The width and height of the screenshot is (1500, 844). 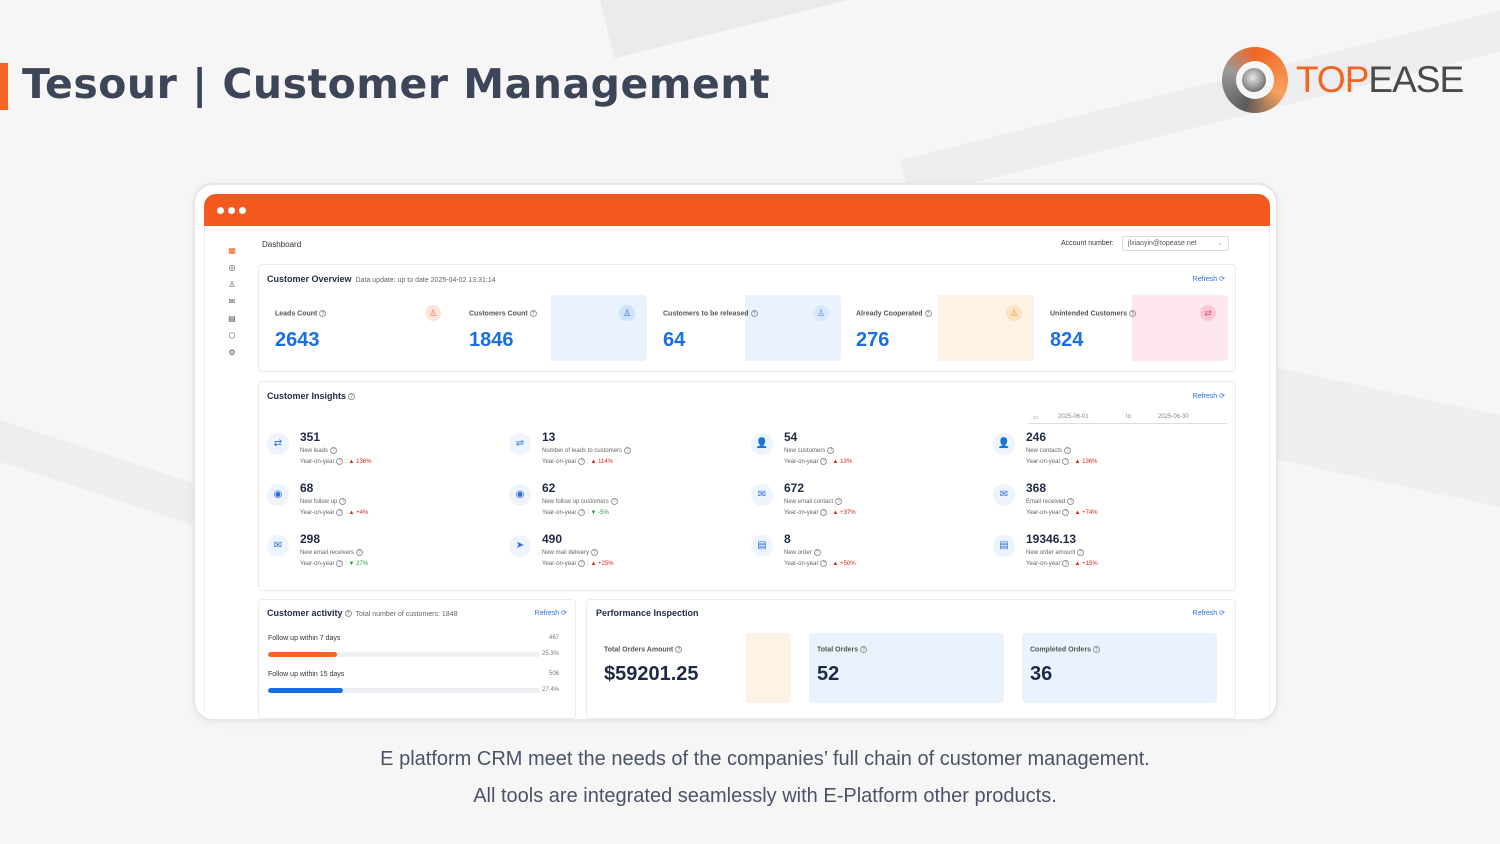 I want to click on box-icon: ⬡, so click(x=232, y=335).